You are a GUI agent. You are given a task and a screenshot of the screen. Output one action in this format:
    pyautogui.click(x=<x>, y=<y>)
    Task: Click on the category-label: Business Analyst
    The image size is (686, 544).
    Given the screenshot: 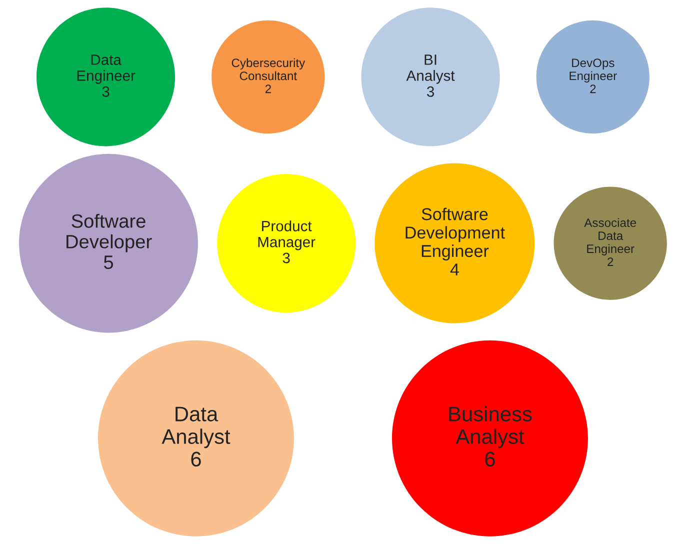 What is the action you would take?
    pyautogui.click(x=490, y=427)
    